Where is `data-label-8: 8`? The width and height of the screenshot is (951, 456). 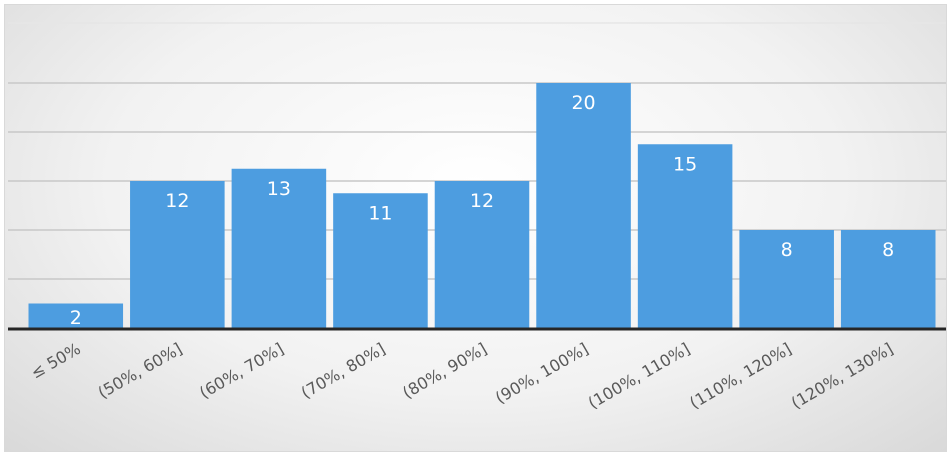 data-label-8: 8 is located at coordinates (888, 250).